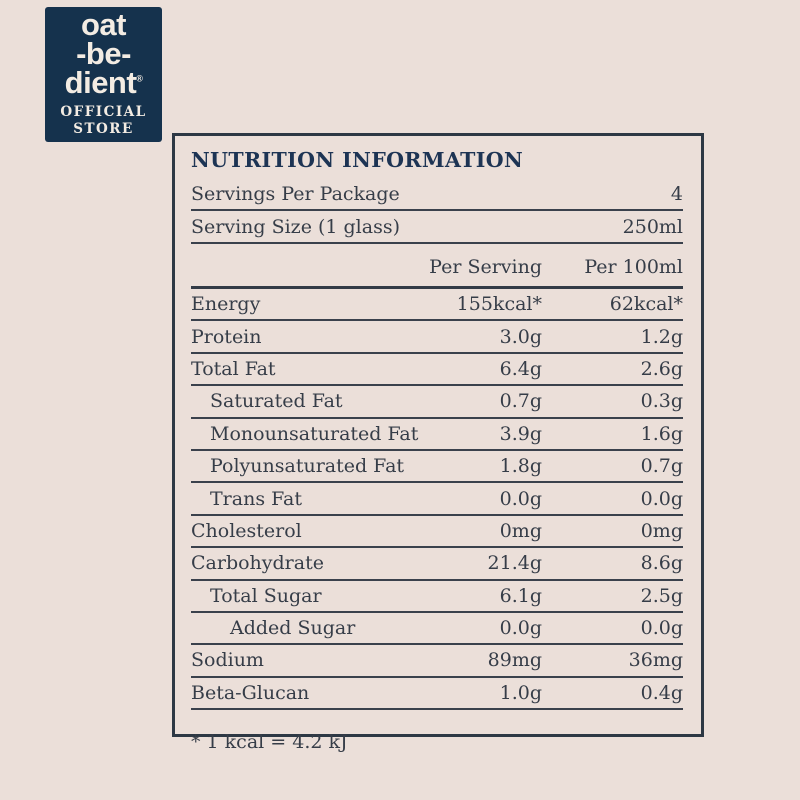  What do you see at coordinates (661, 433) in the screenshot?
I see `row-value-per-100ml: 1.6g` at bounding box center [661, 433].